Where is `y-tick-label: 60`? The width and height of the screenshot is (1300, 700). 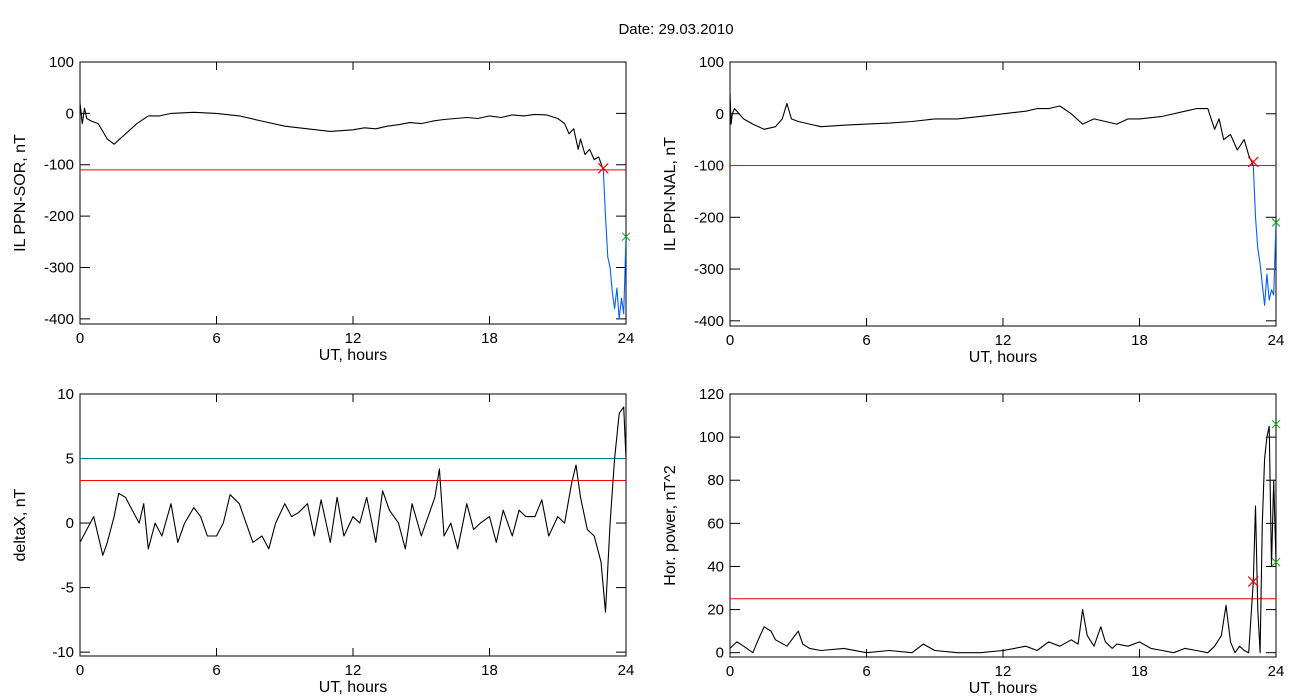
y-tick-label: 60 is located at coordinates (715, 523).